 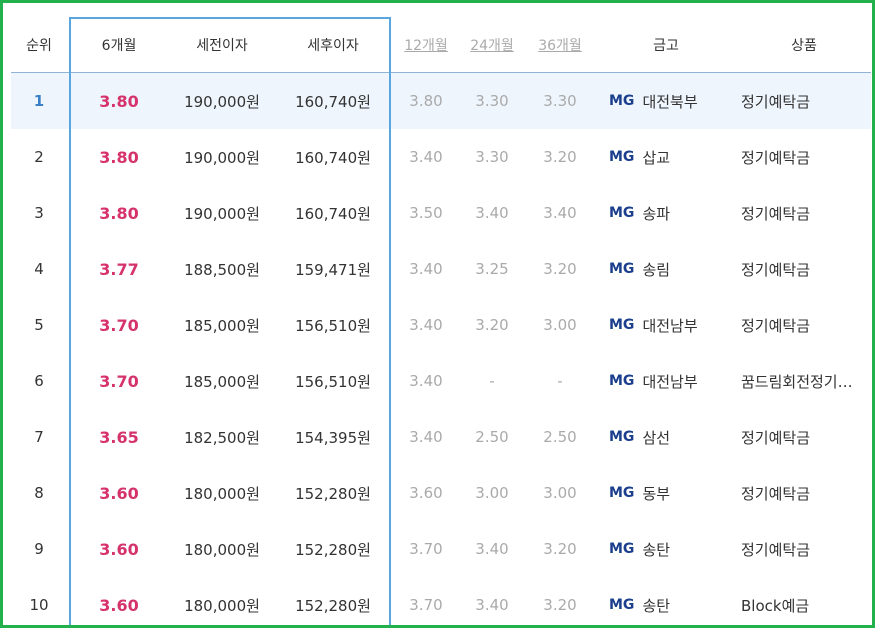 What do you see at coordinates (492, 381) in the screenshot?
I see `cell-m24: -` at bounding box center [492, 381].